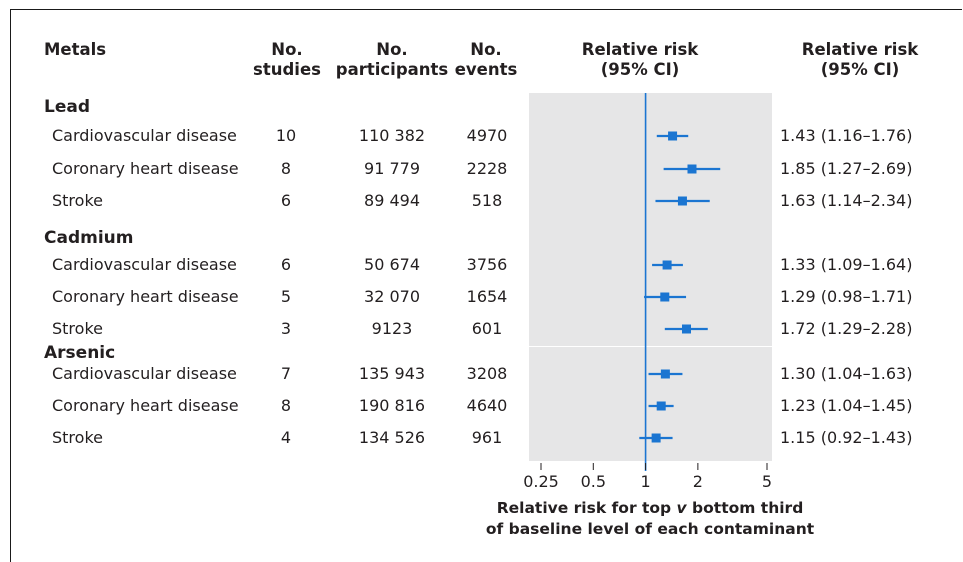 This screenshot has width=963, height=562. I want to click on plot-separator, so click(650, 346).